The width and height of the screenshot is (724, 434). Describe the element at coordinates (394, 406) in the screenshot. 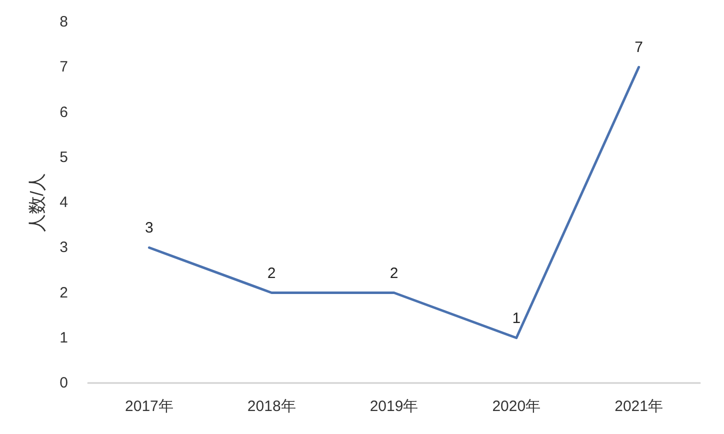

I see `x-tick-label: 2019年` at that location.